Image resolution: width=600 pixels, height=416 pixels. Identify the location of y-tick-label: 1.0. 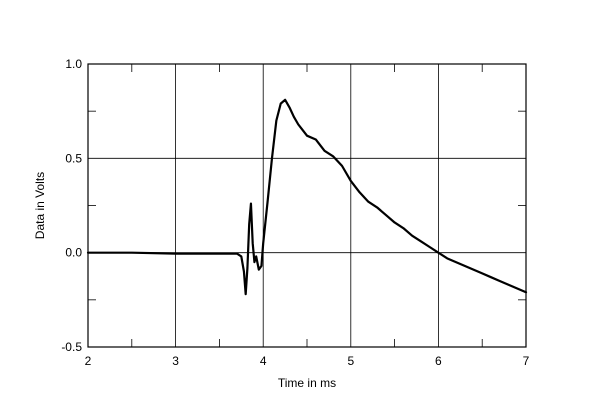
(73, 64).